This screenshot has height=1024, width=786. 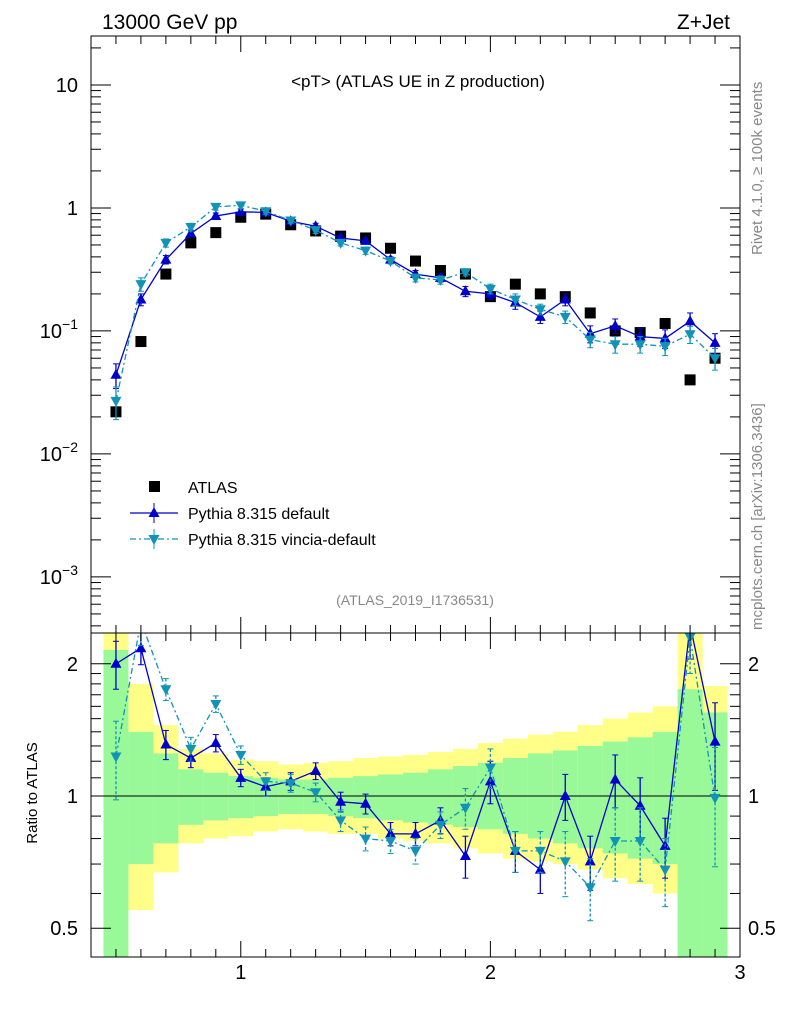 I want to click on legend-marker-pythia, so click(x=154, y=512).